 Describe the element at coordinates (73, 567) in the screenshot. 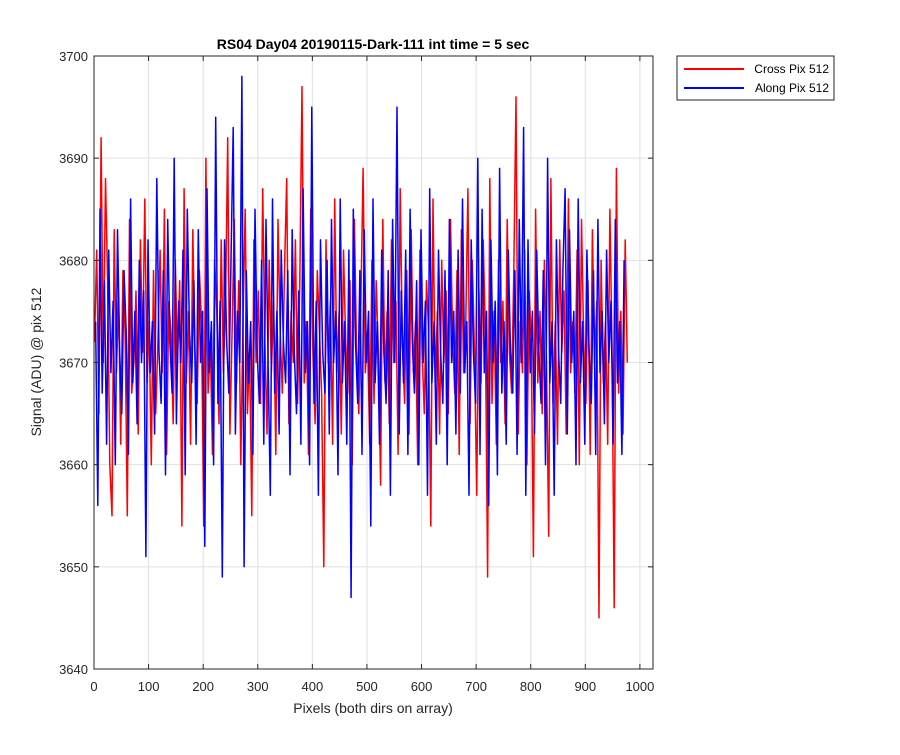

I see `y-tick-label: 3650` at that location.